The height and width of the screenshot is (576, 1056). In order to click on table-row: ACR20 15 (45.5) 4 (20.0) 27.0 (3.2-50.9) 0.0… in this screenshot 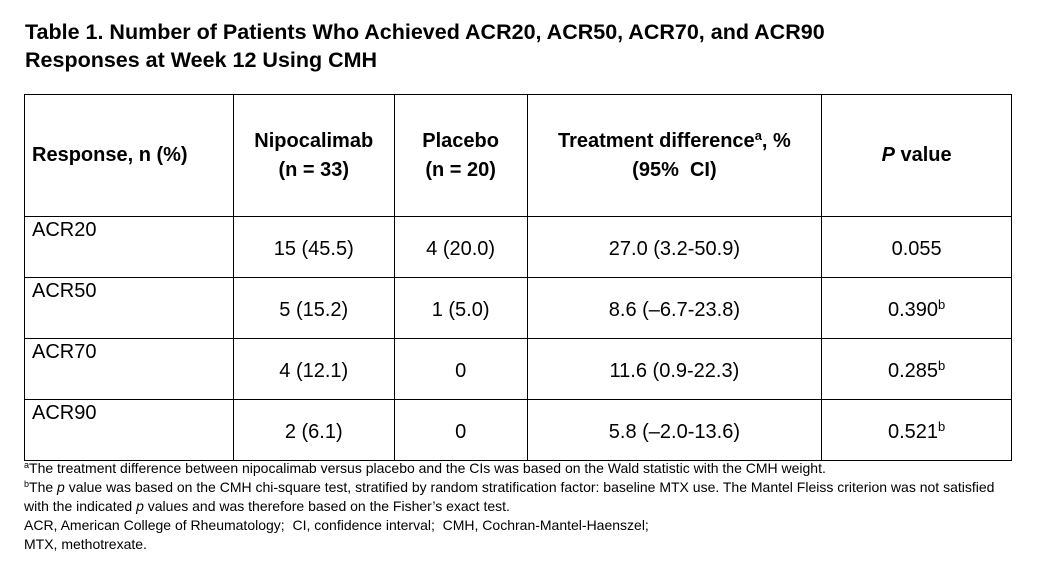, I will do `click(518, 247)`.